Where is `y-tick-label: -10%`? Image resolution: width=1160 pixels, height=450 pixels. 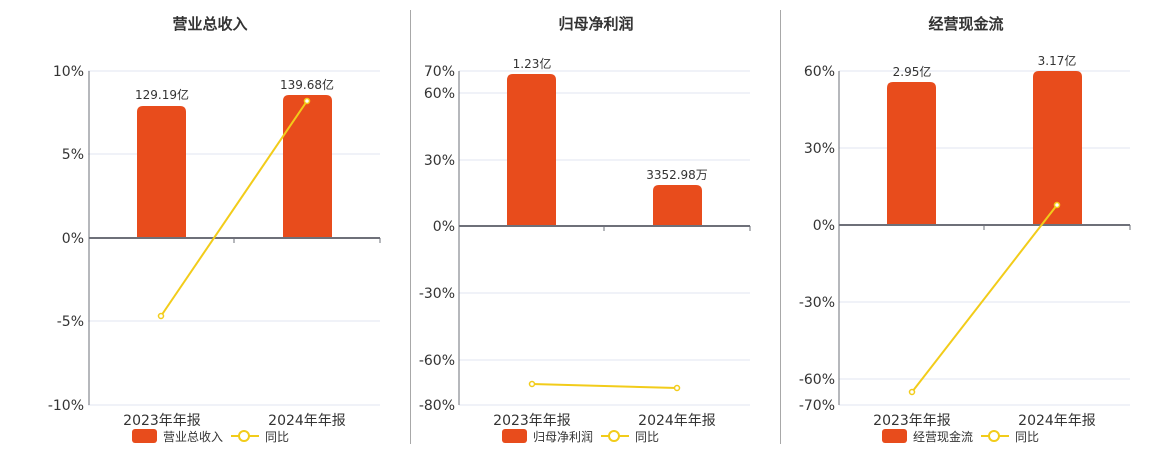 y-tick-label: -10% is located at coordinates (66, 406).